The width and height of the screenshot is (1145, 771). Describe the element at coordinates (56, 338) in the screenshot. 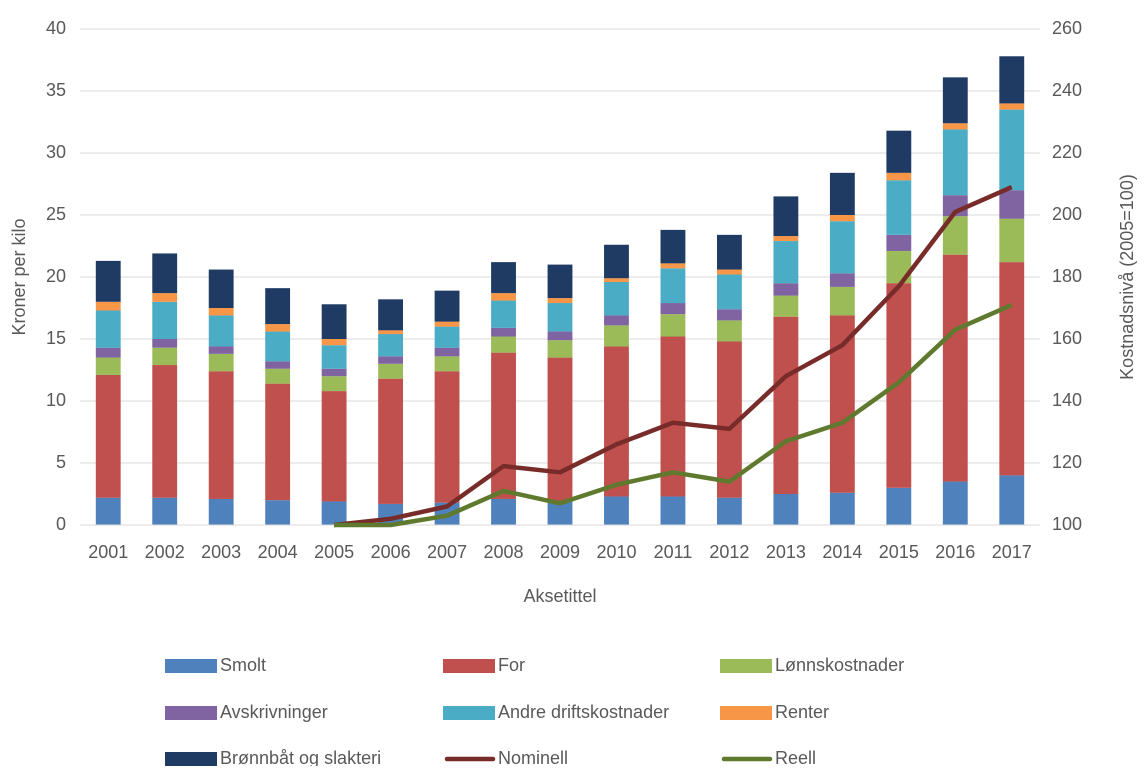

I see `y-tick-label: 15` at that location.